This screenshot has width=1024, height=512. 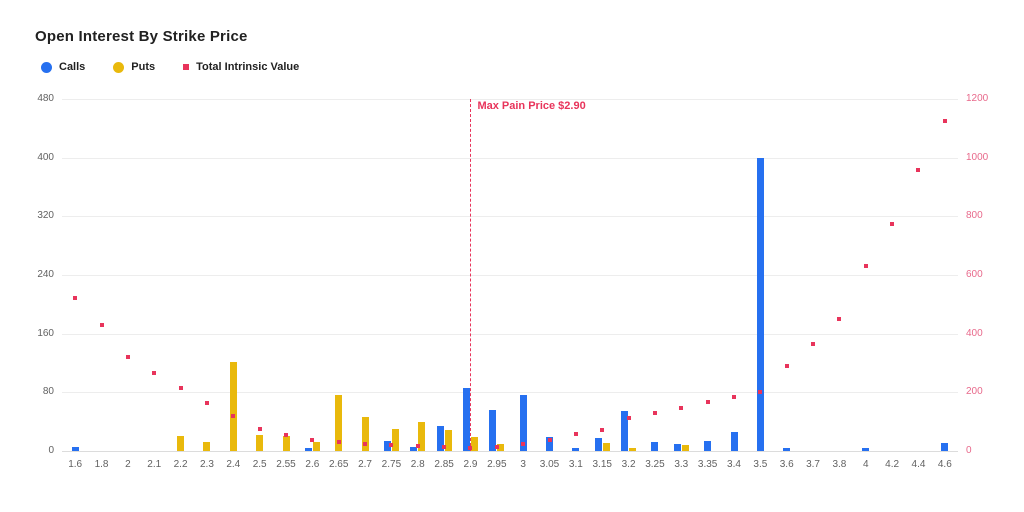 What do you see at coordinates (471, 275) in the screenshot?
I see `max-pain-line` at bounding box center [471, 275].